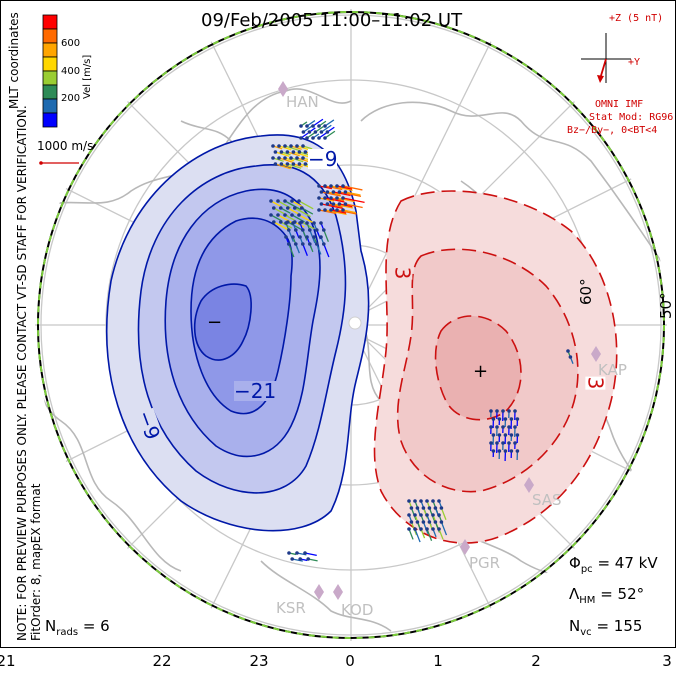 This screenshot has height=674, width=680. I want to click on colorbar-tick-200: 200, so click(71, 98).